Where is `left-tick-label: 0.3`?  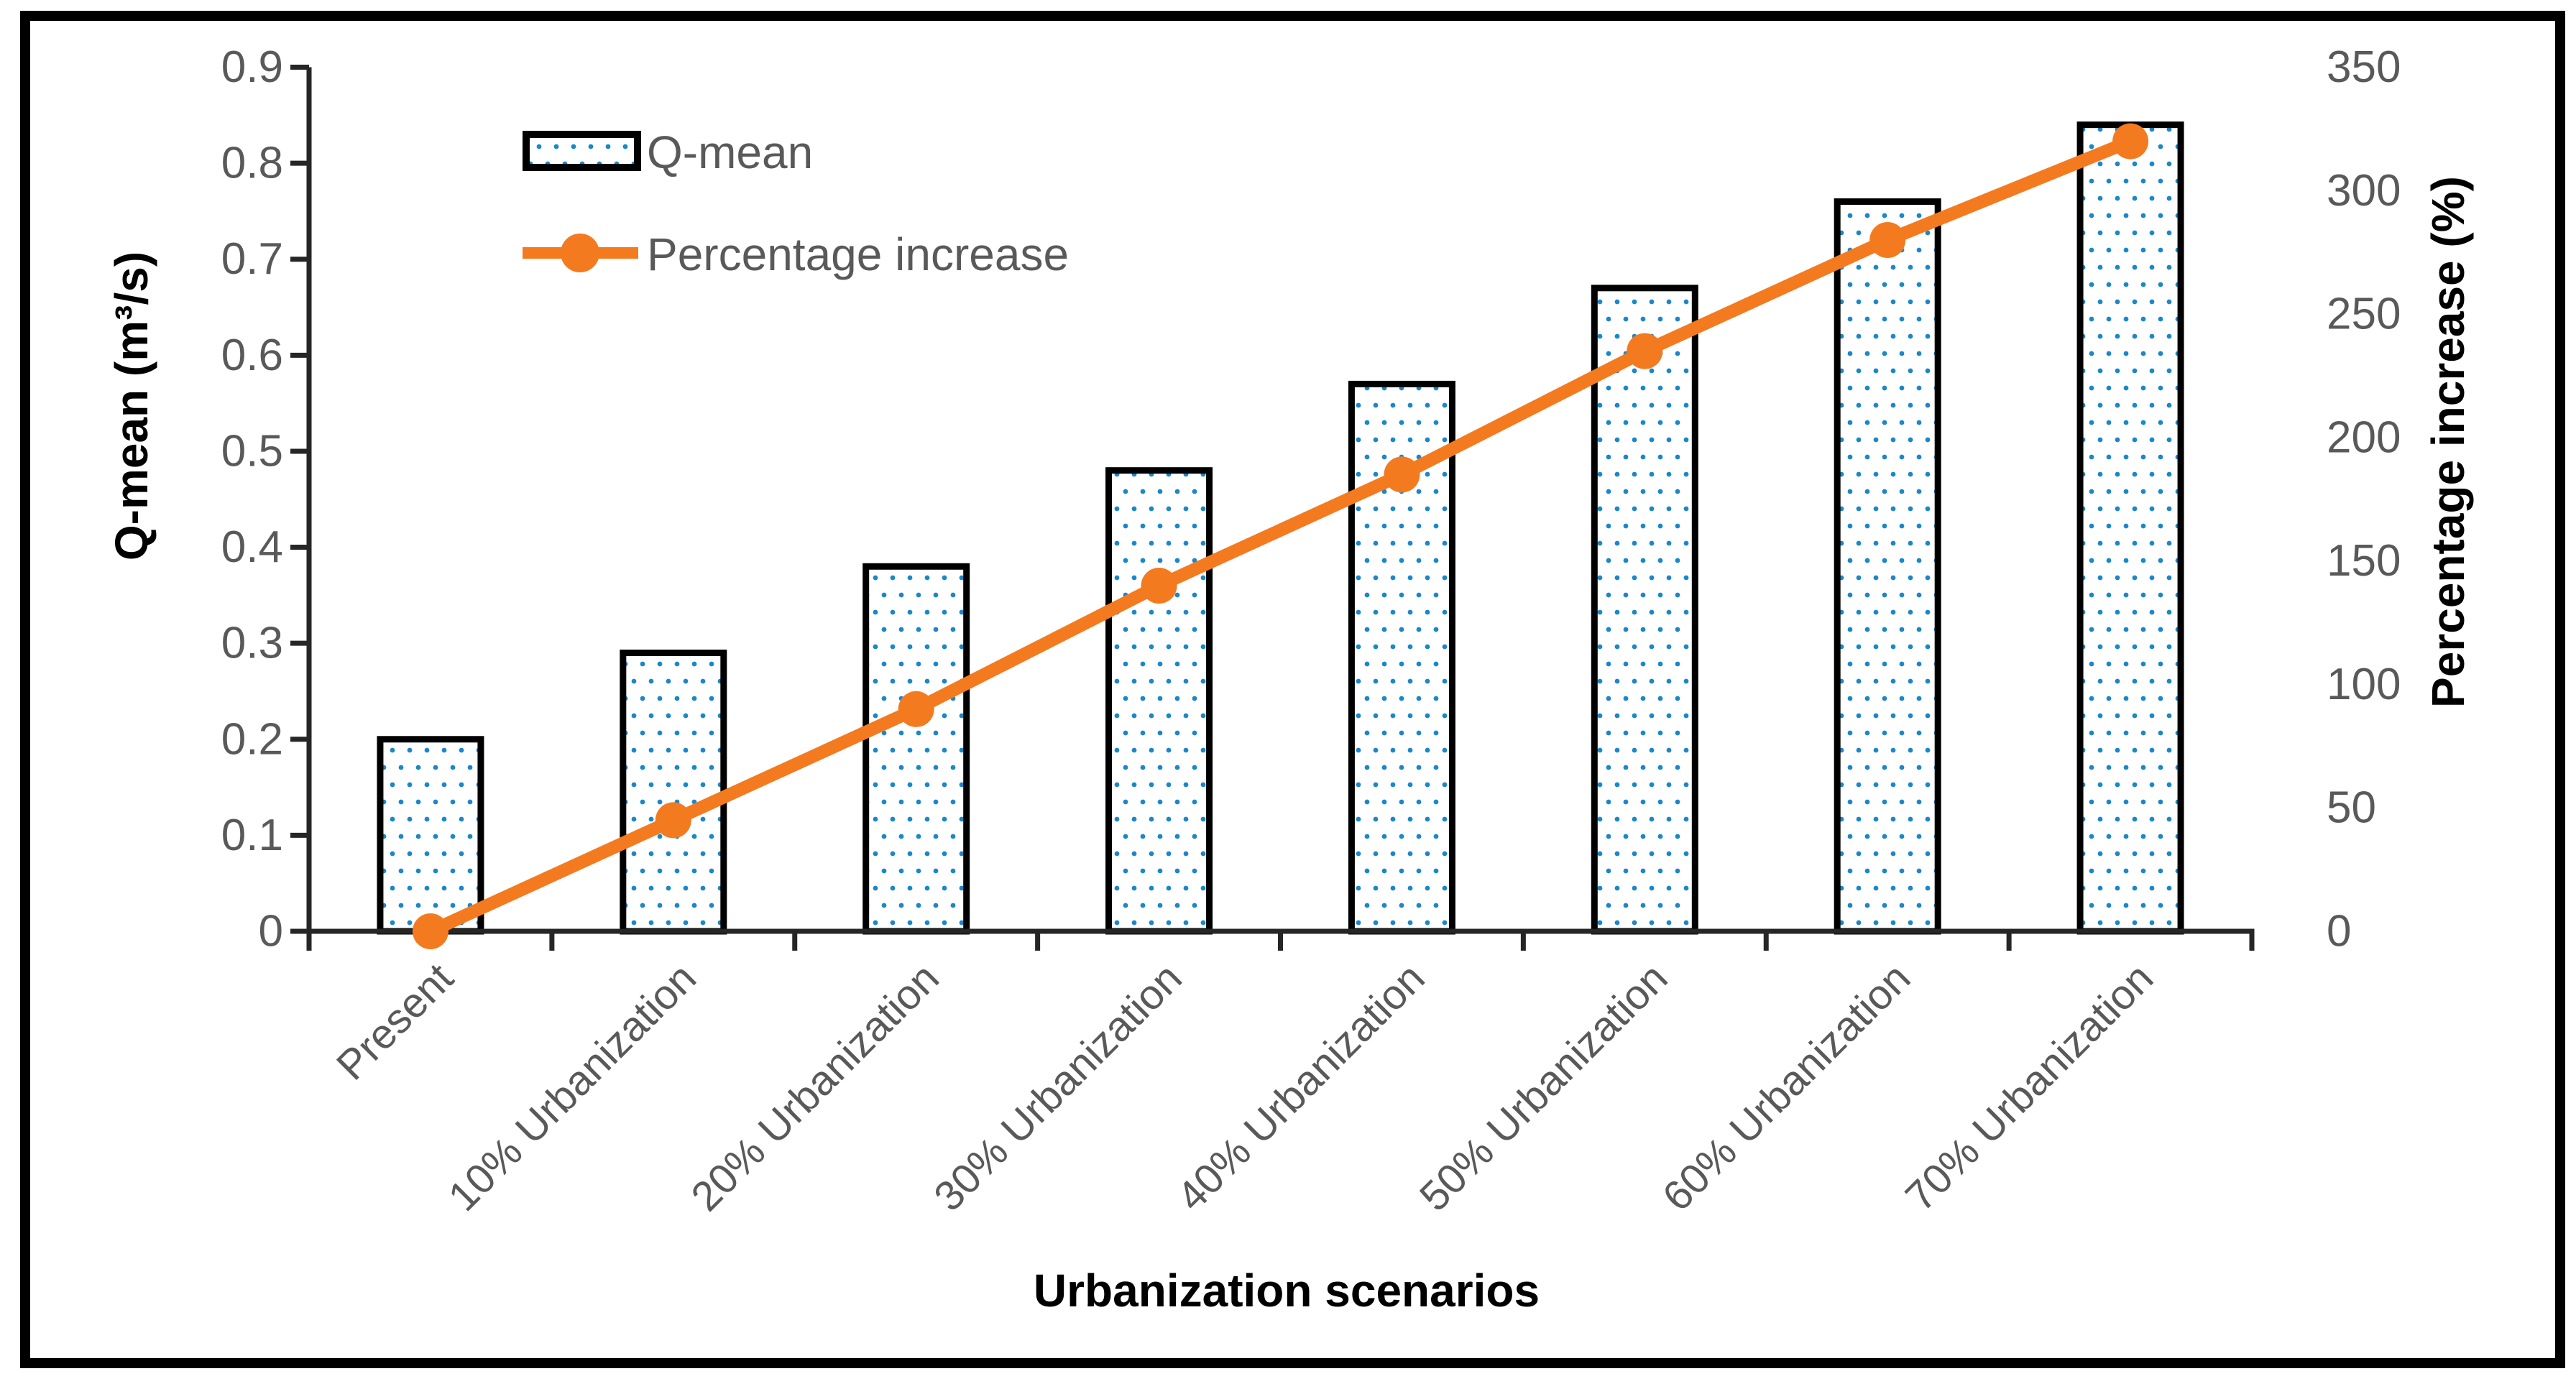 left-tick-label: 0.3 is located at coordinates (252, 643).